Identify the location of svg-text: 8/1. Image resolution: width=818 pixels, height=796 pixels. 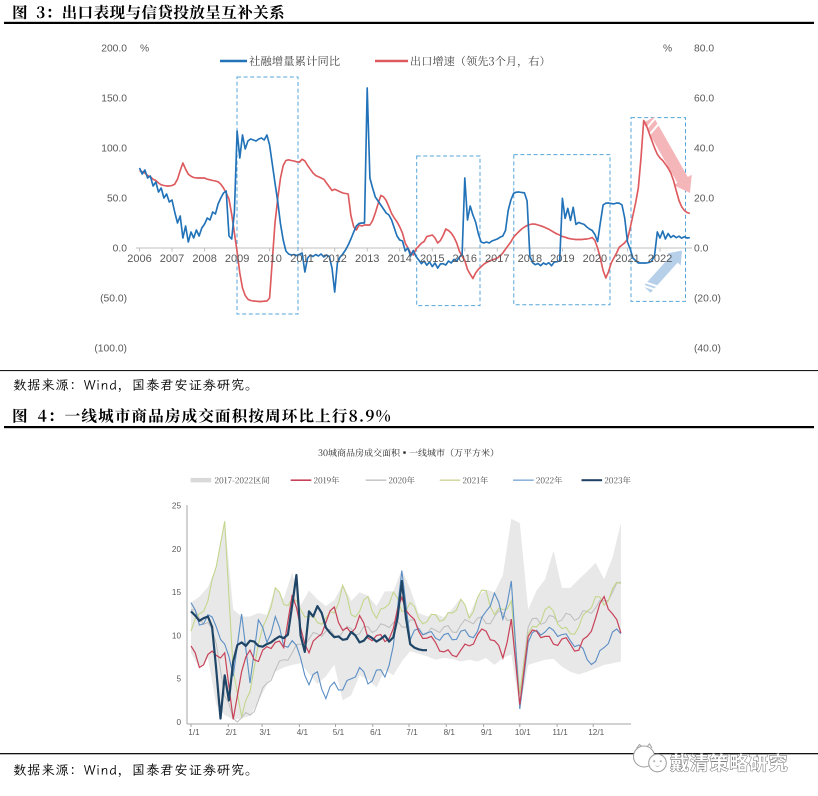
(450, 732).